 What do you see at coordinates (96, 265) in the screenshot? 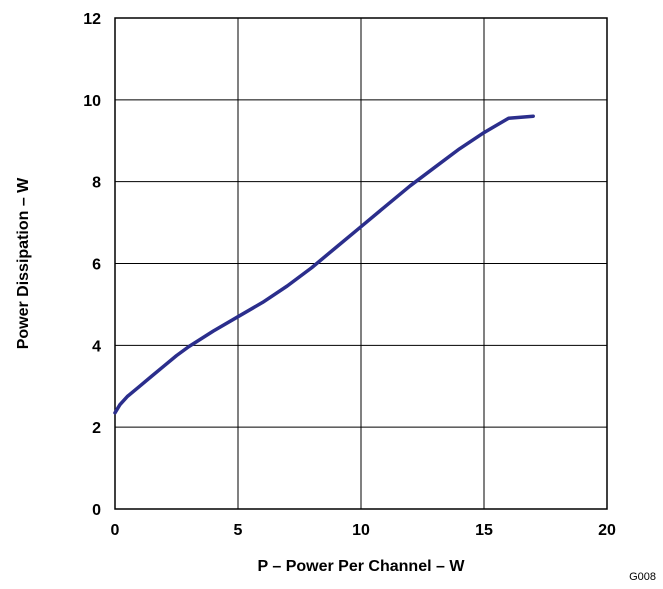
I see `y-tick-label: 6` at bounding box center [96, 265].